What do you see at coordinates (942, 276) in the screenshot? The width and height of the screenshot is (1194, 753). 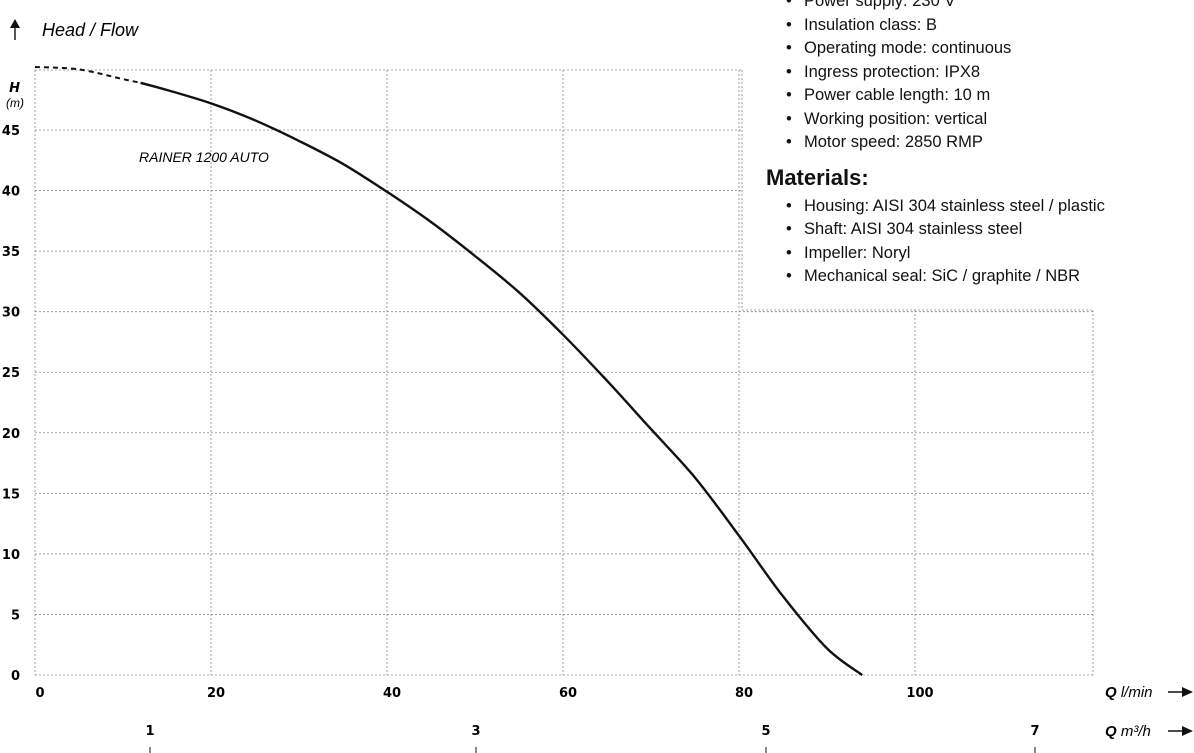 I see `material-text: Mechanical seal: SiC / graphite / NBR` at bounding box center [942, 276].